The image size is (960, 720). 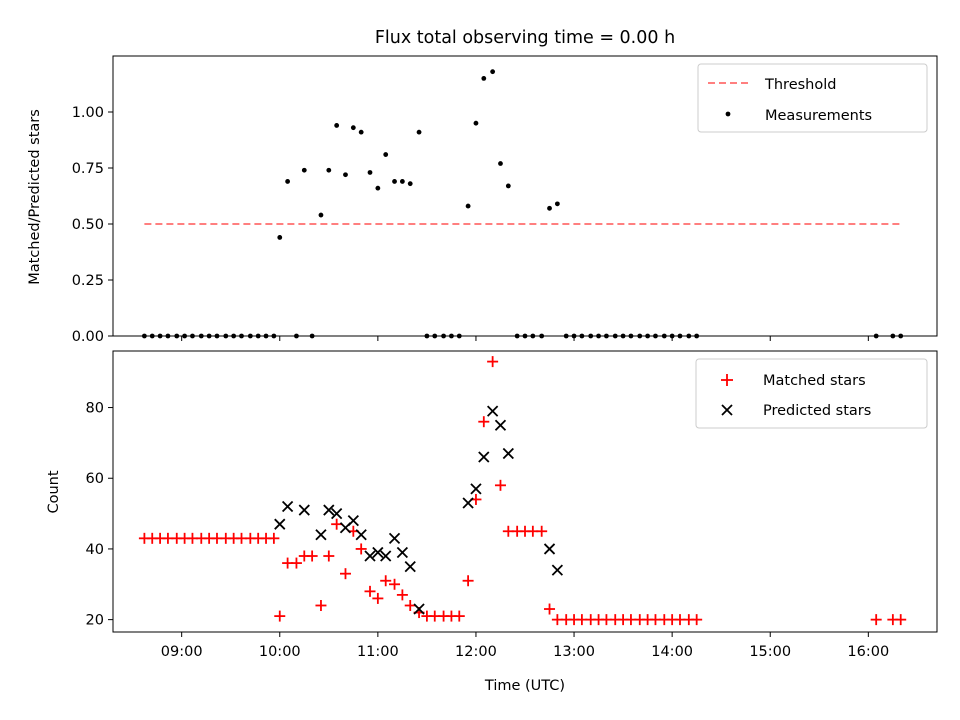 I want to click on bottom-x-tick-label: 14:00, so click(x=672, y=652).